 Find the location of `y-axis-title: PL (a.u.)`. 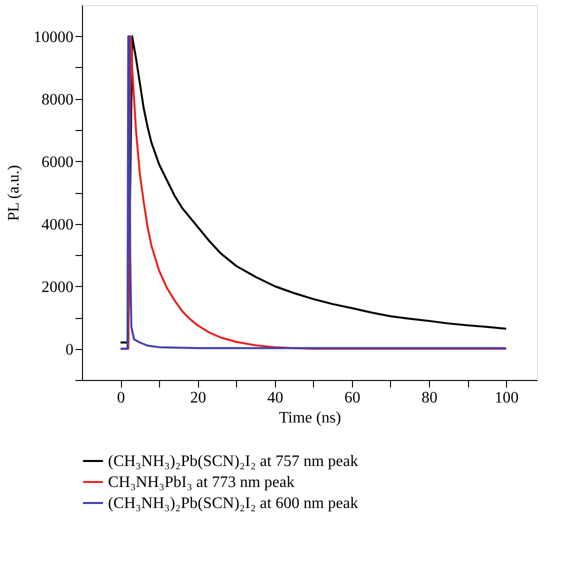

y-axis-title: PL (a.u.) is located at coordinates (14, 193).